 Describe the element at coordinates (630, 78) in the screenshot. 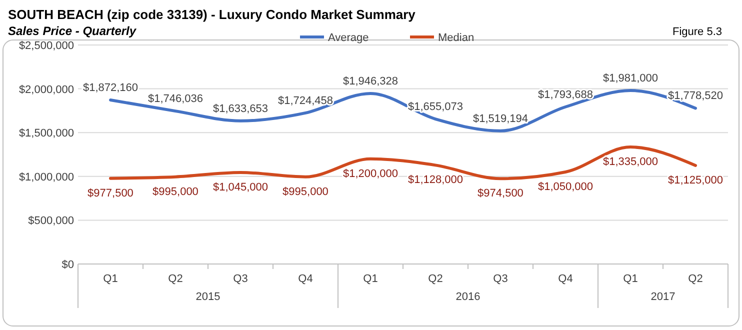

I see `data-label: $1,981,000` at that location.